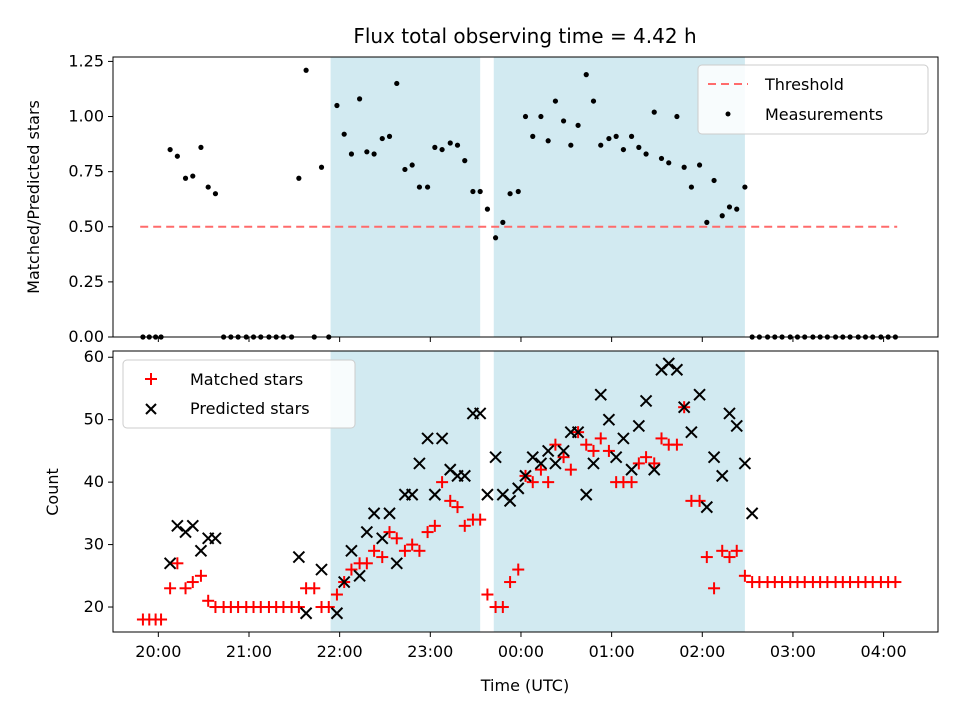 The image size is (960, 724). I want to click on x-tick-label: 00:00, so click(521, 651).